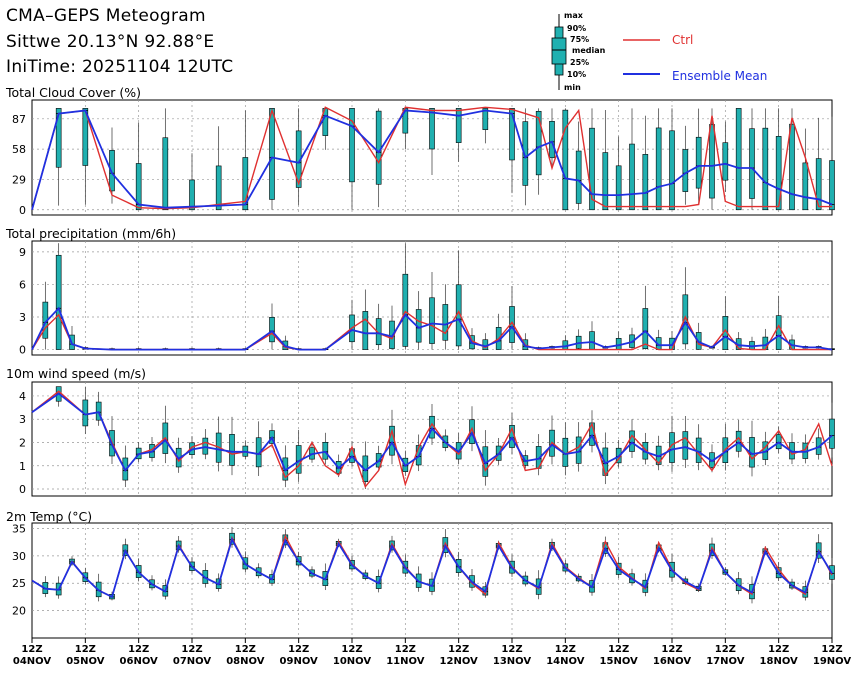  I want to click on panel-title-temp: 2m Temp (°C), so click(49, 516).